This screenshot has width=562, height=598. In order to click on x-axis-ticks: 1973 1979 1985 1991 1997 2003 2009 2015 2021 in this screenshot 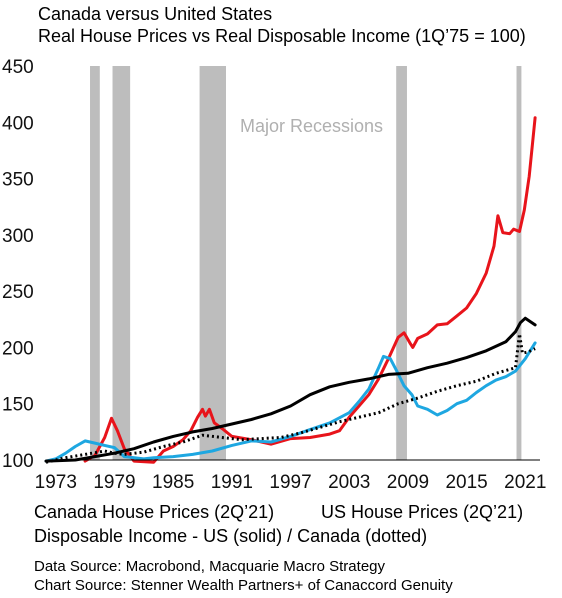, I will do `click(291, 482)`.